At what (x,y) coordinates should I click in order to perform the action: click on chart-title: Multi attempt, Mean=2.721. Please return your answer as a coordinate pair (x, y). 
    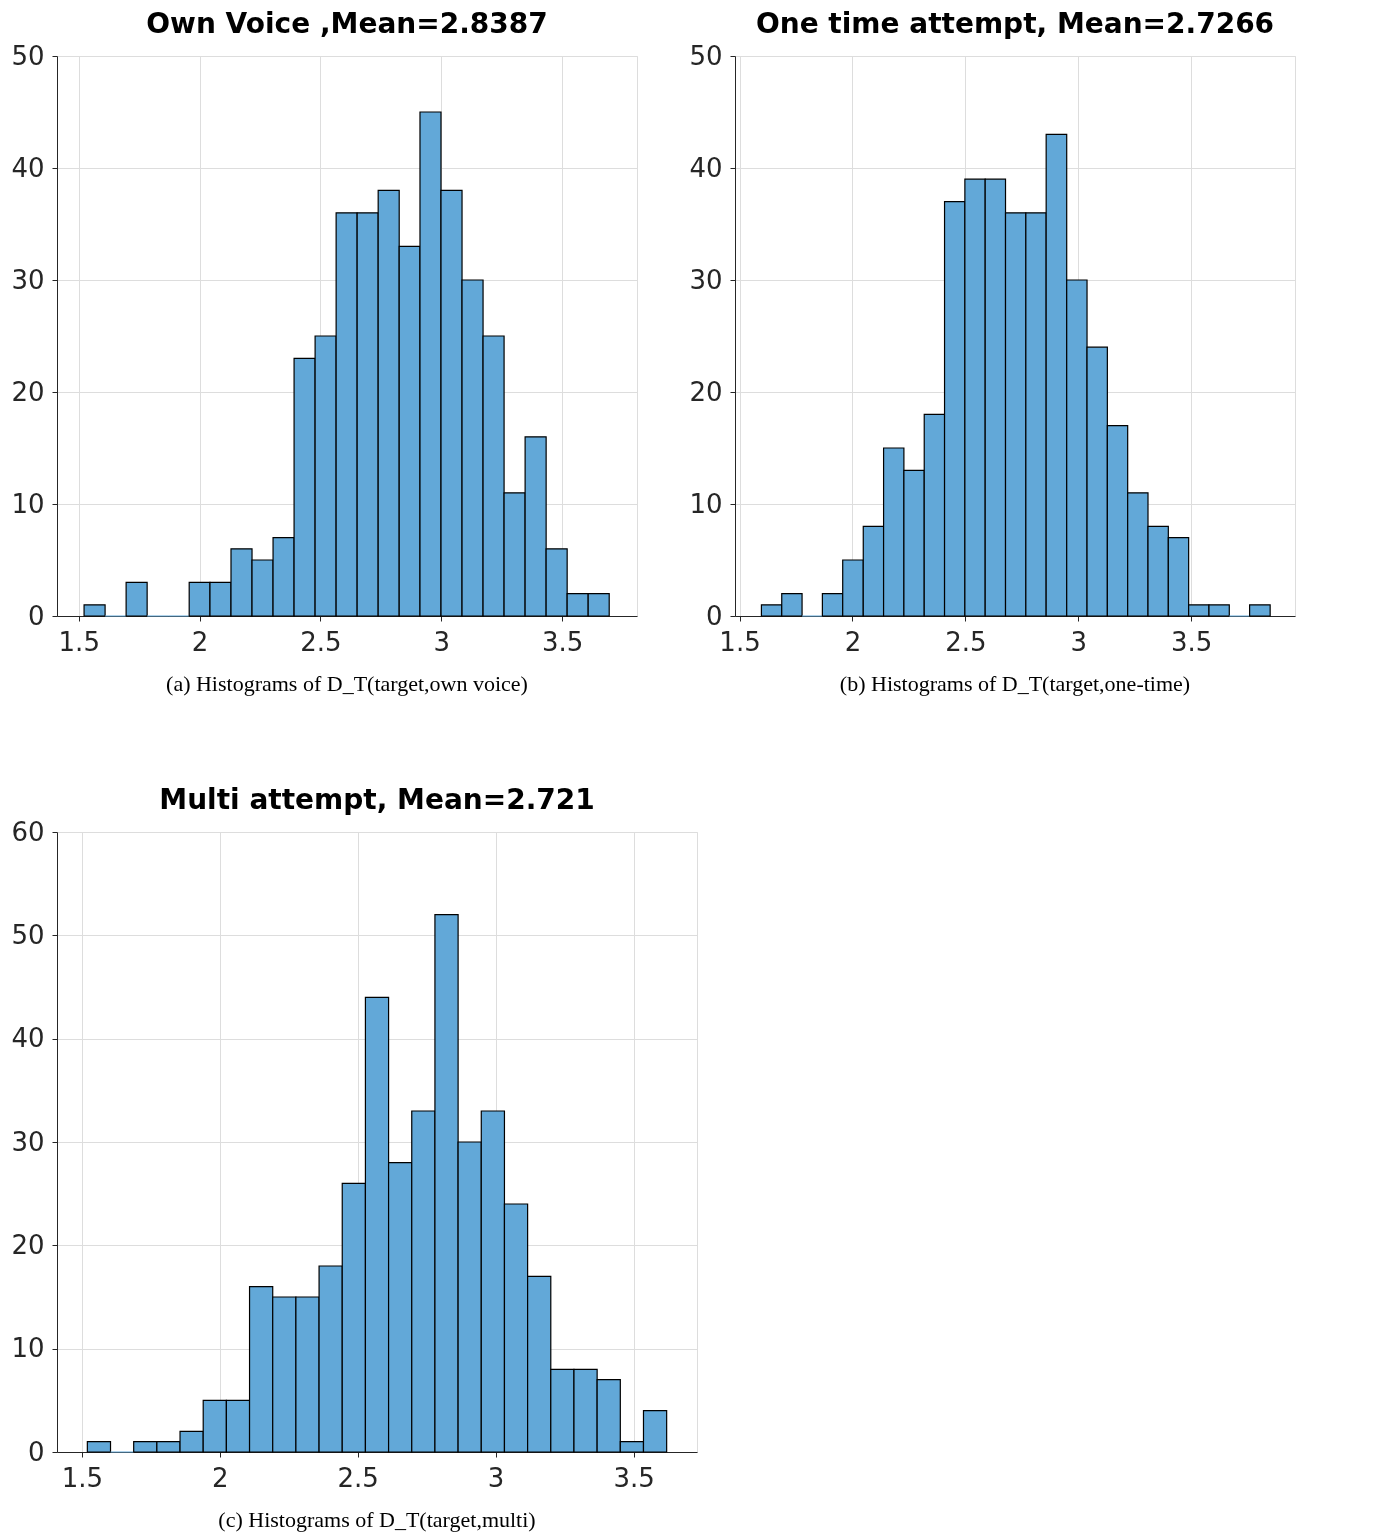
    Looking at the image, I should click on (377, 799).